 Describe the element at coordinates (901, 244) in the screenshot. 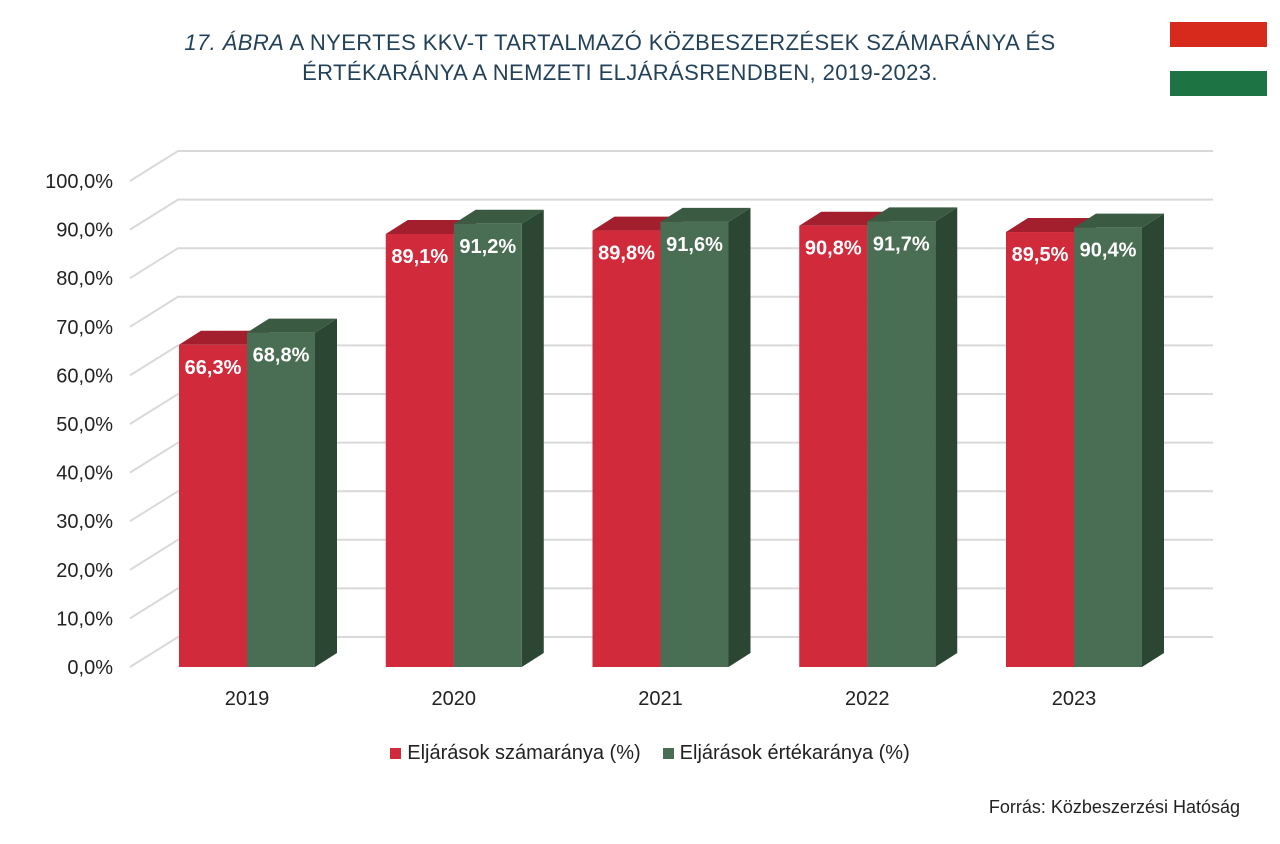

I see `data-label: 91,7%` at that location.